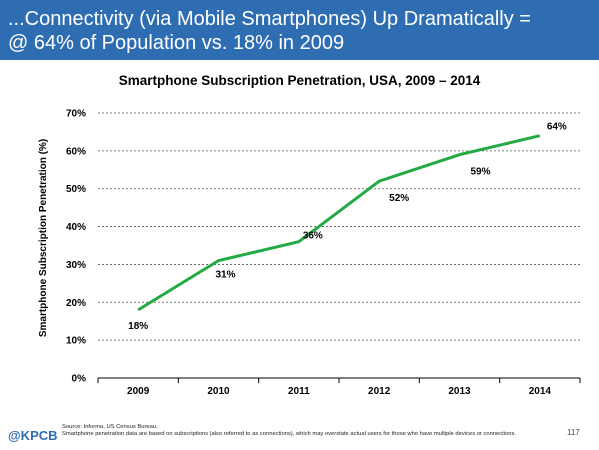 Image resolution: width=599 pixels, height=450 pixels. What do you see at coordinates (76, 151) in the screenshot?
I see `y-tick-label: 60%` at bounding box center [76, 151].